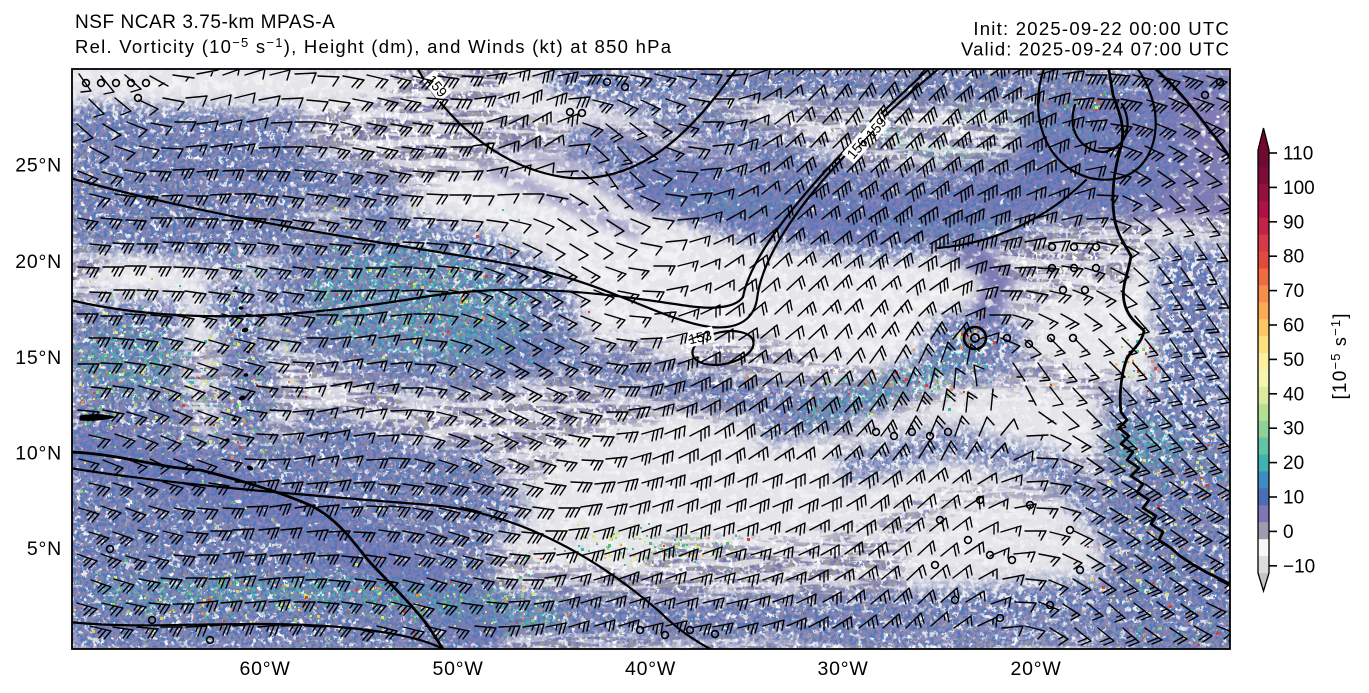 The width and height of the screenshot is (1369, 693). Describe the element at coordinates (1298, 154) in the screenshot. I see `svg-text: 110` at that location.